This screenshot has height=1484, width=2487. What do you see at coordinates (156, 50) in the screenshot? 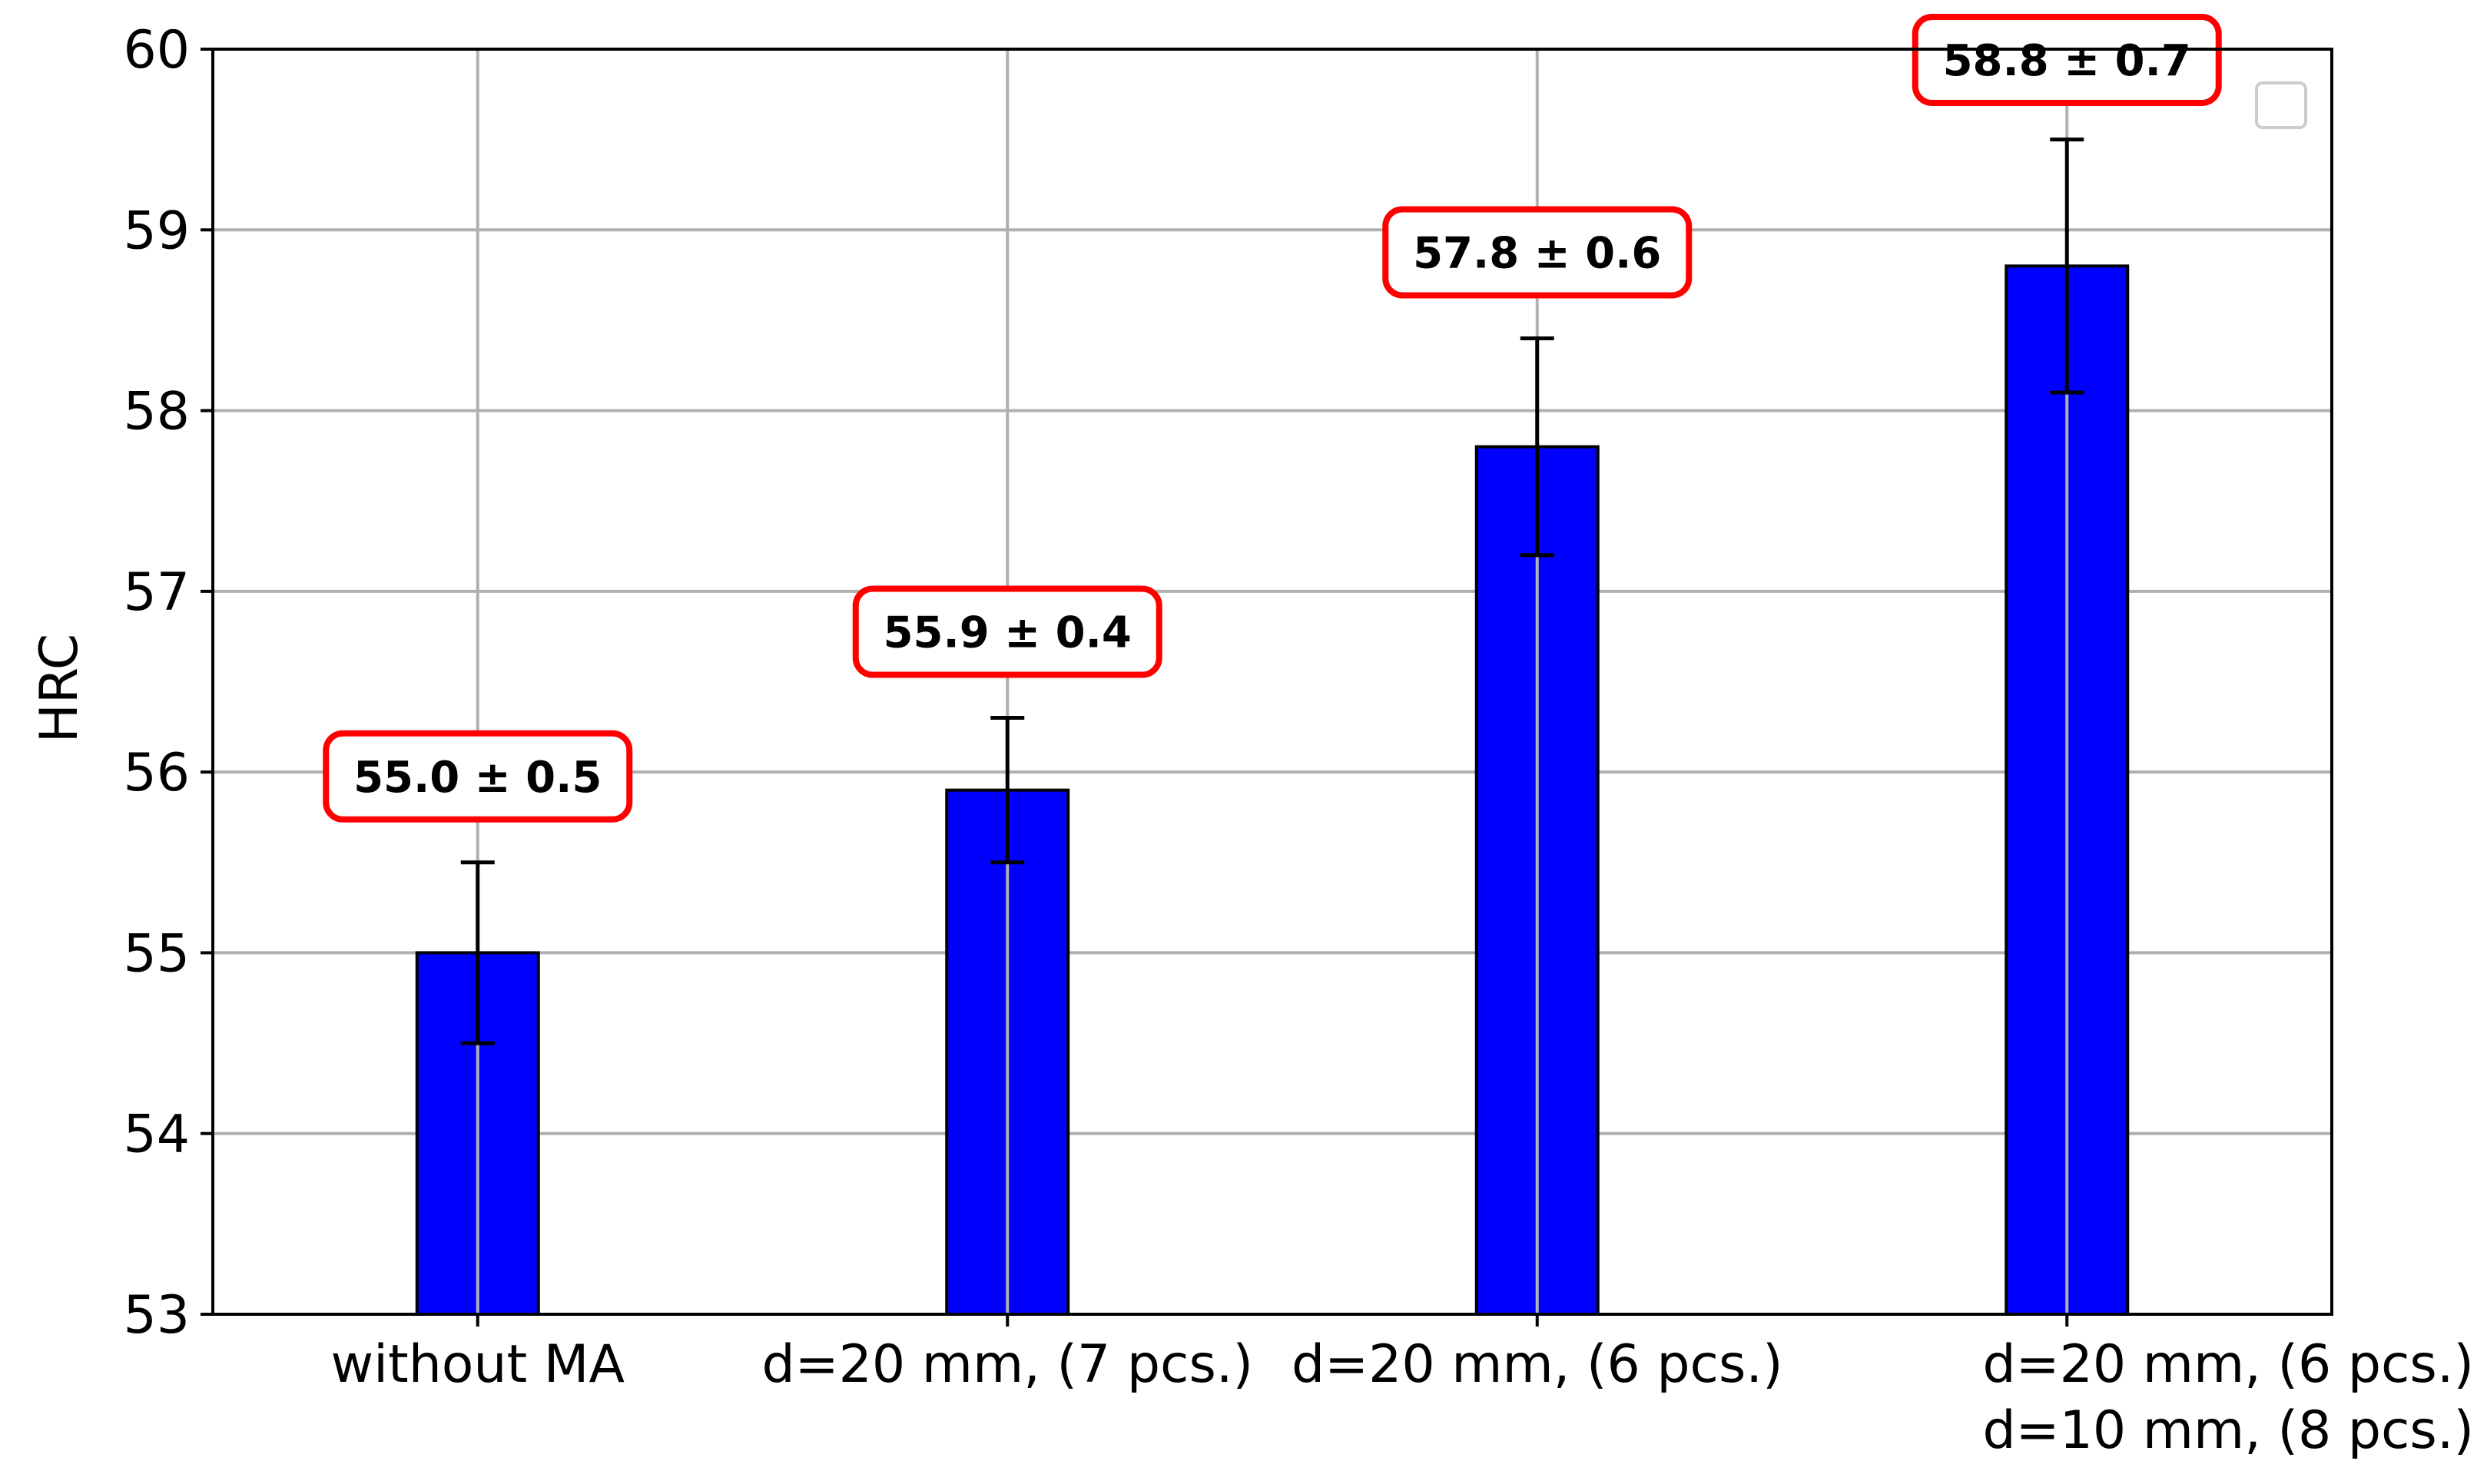
I see `y-tick-label: 60` at bounding box center [156, 50].